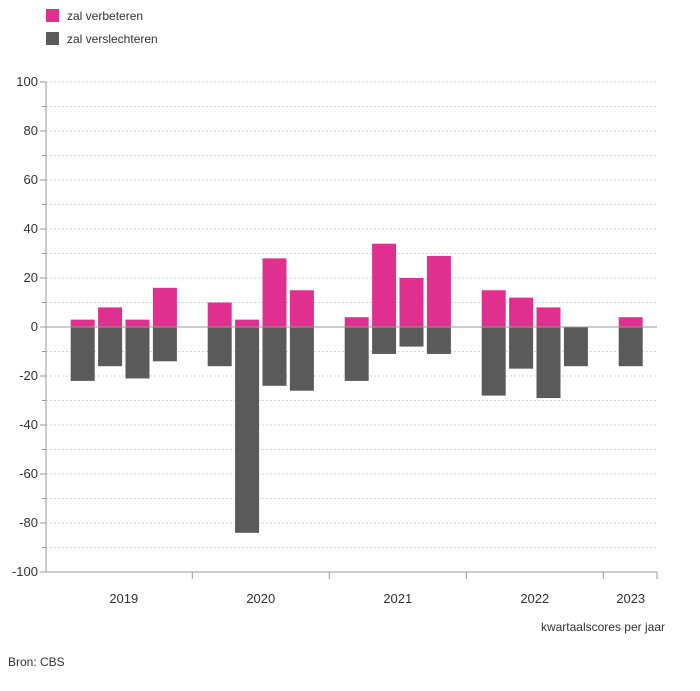  Describe the element at coordinates (31, 277) in the screenshot. I see `y-tick-label: 20` at that location.